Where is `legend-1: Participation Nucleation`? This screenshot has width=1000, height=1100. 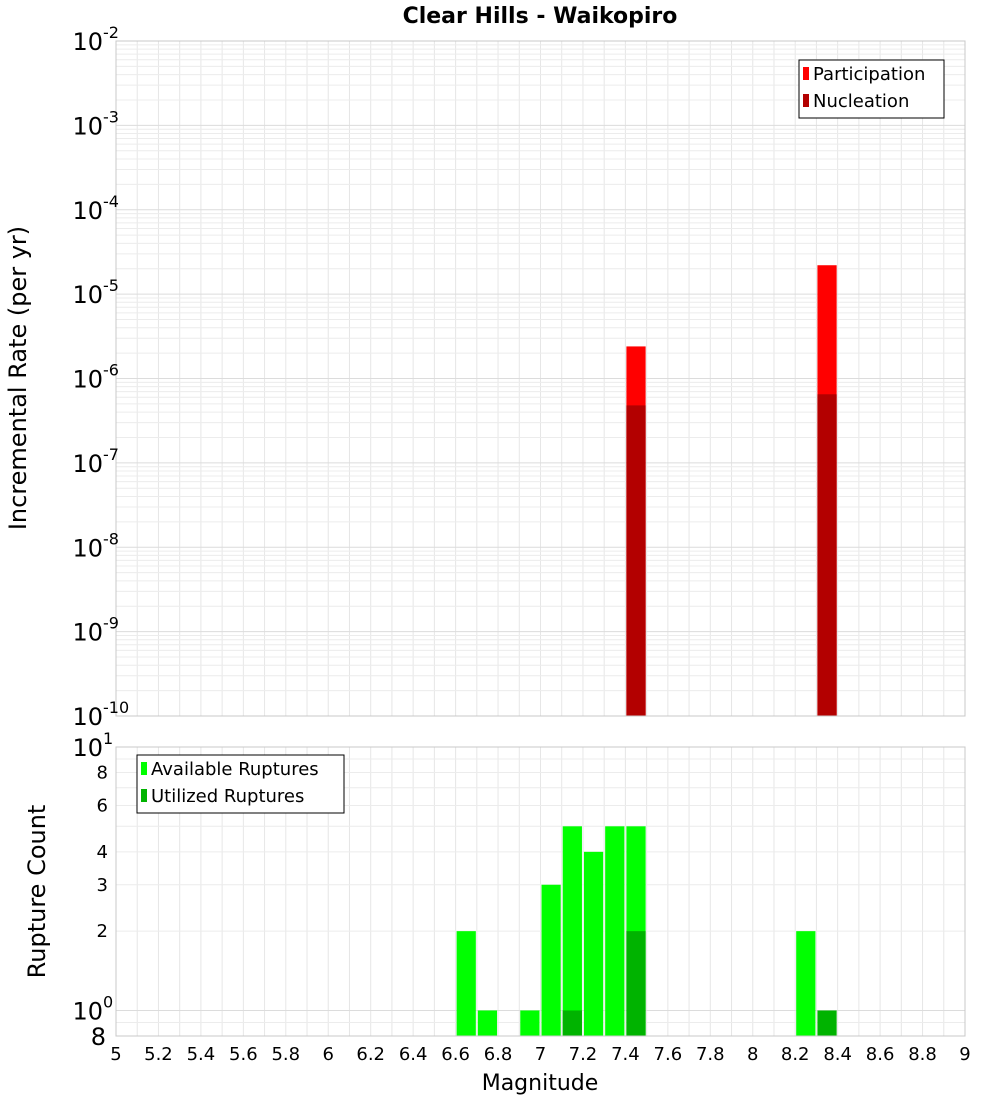 legend-1: Participation Nucleation is located at coordinates (871, 89).